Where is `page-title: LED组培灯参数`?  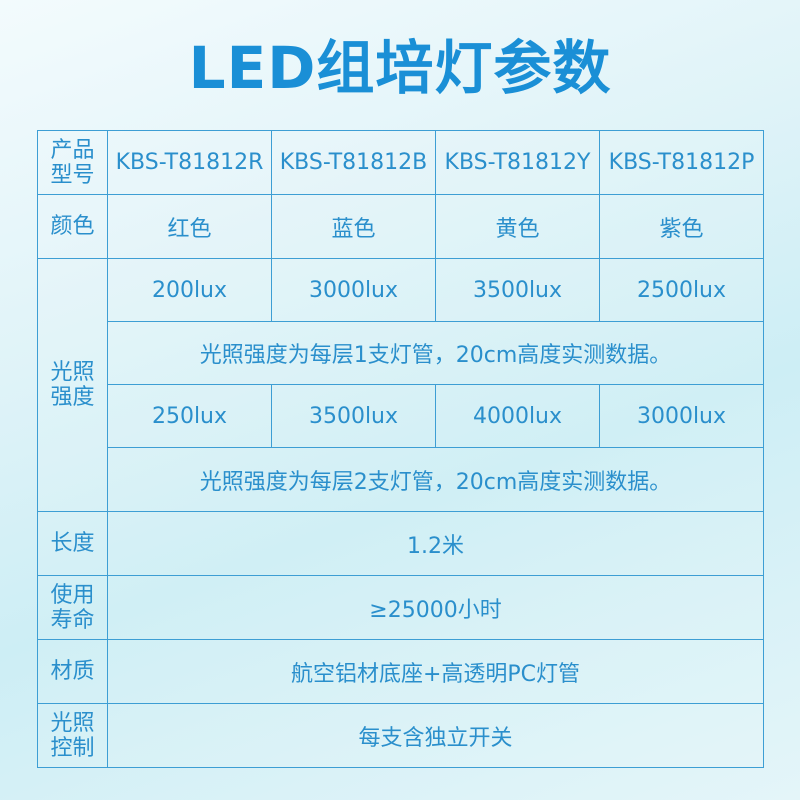 page-title: LED组培灯参数 is located at coordinates (400, 68).